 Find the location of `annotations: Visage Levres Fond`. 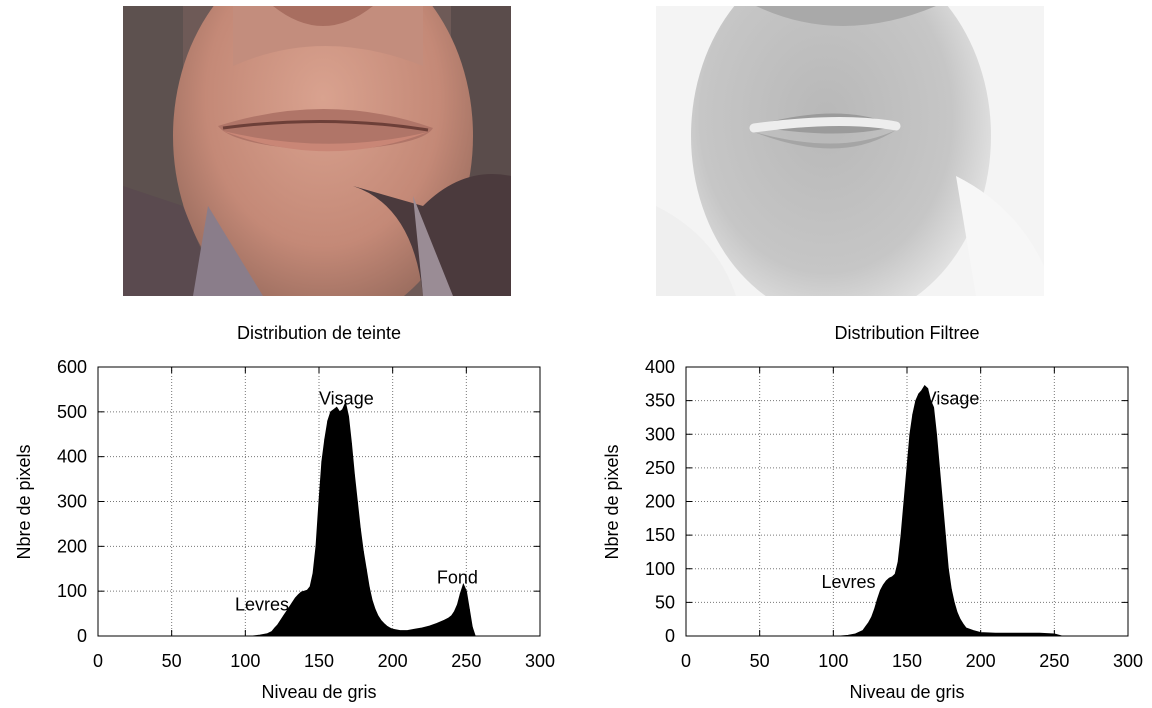

annotations: Visage Levres Fond is located at coordinates (356, 501).